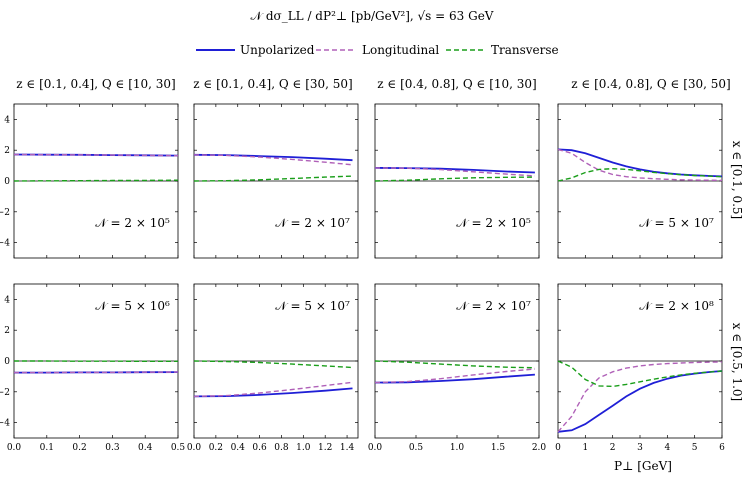  I want to click on column-title-3: z ∈ [0.4, 0.8], Q ∈ [10, 30], so click(457, 84).